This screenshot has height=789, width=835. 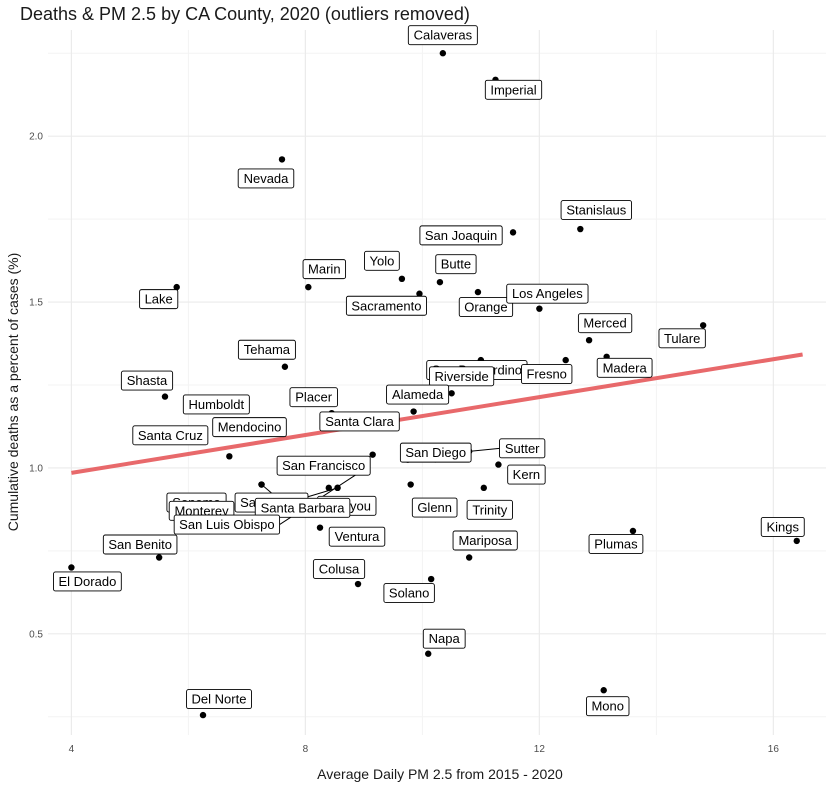 What do you see at coordinates (36, 468) in the screenshot?
I see `y-tick-label: 1.0` at bounding box center [36, 468].